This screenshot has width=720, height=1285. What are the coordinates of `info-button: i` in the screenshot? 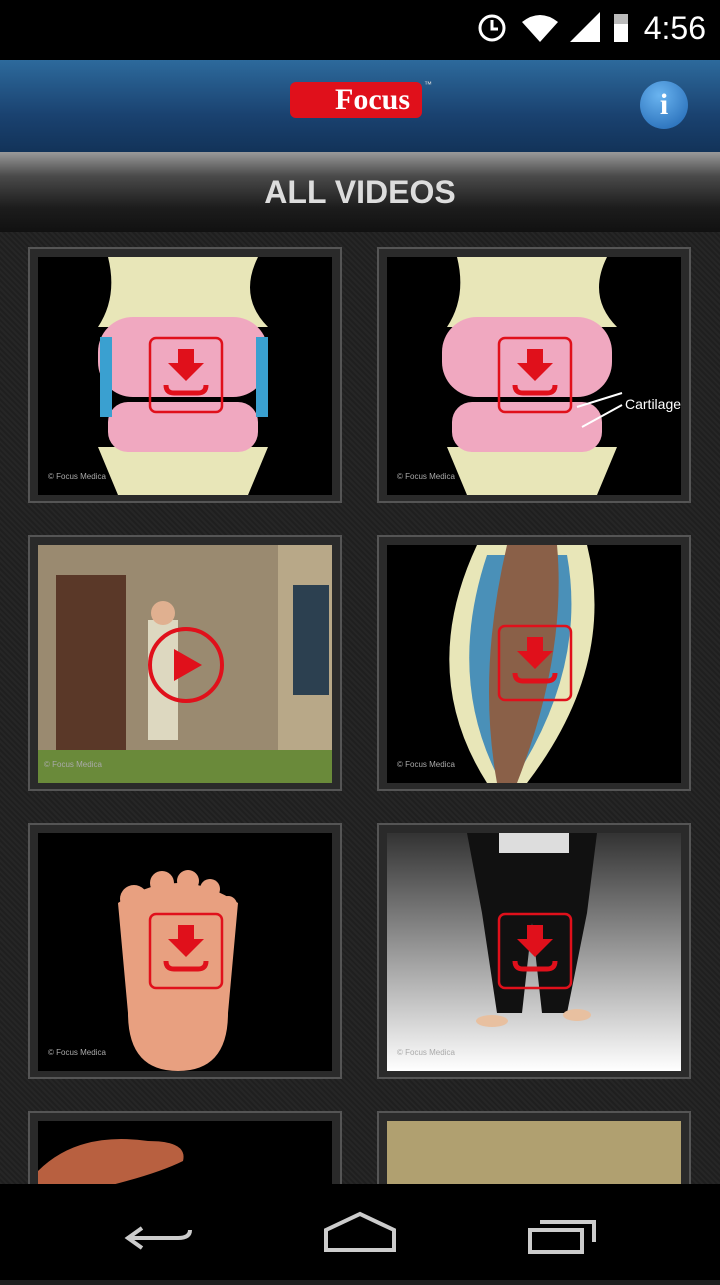 It's located at (664, 105).